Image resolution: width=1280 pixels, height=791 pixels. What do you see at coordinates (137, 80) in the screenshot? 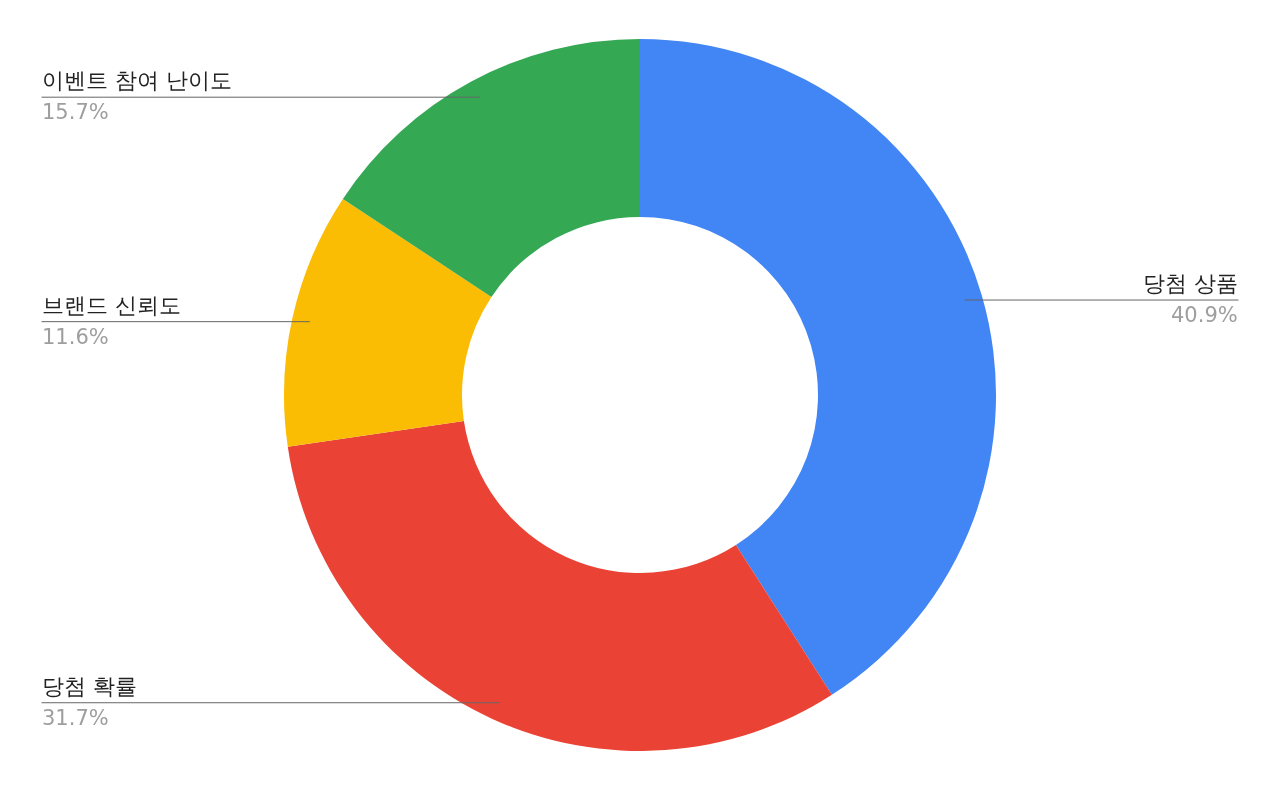
I see `slice-label: 이벤트 참여 난이도` at bounding box center [137, 80].